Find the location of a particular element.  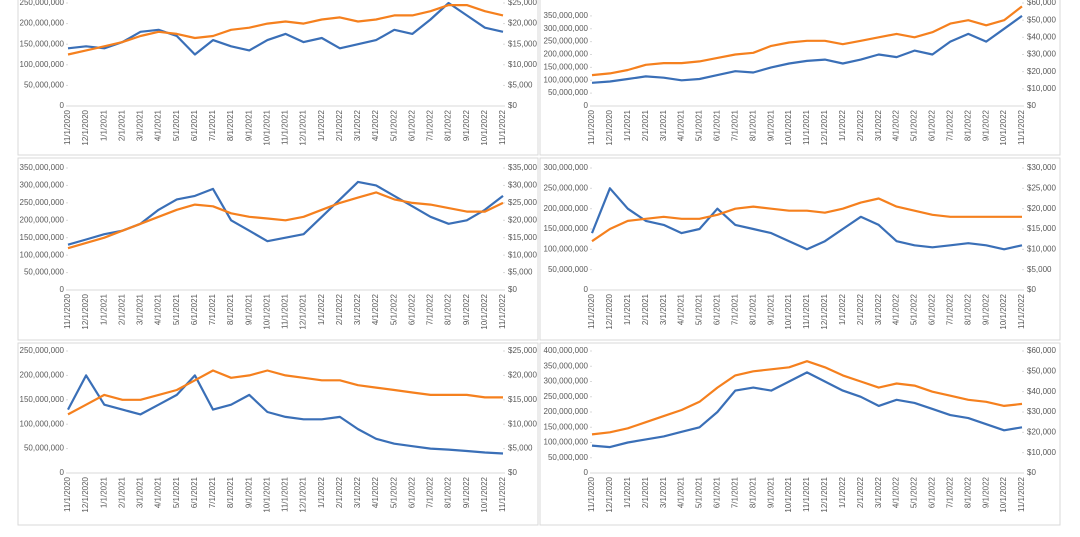

panel is located at coordinates (800, 78).